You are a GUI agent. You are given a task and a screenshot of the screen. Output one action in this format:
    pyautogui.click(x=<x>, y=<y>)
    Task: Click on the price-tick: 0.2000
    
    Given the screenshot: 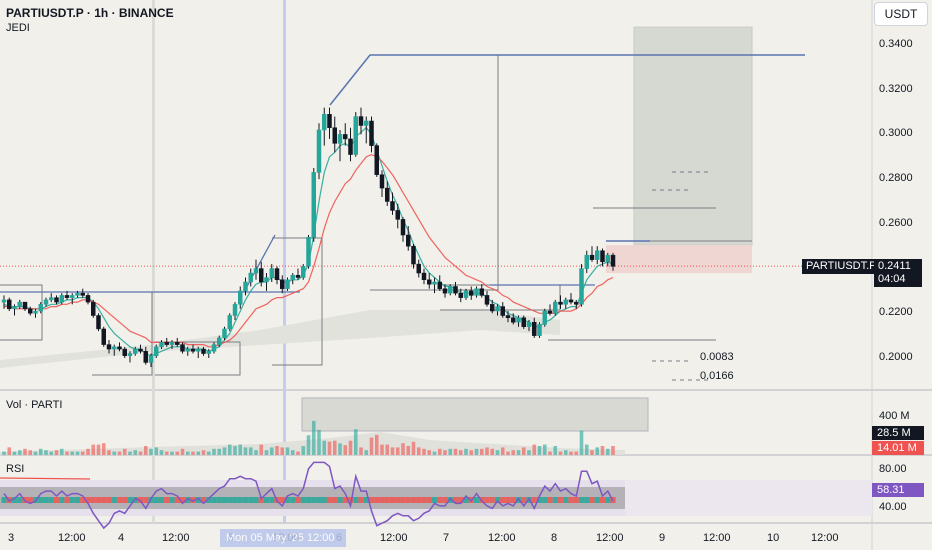 What is the action you would take?
    pyautogui.click(x=896, y=357)
    